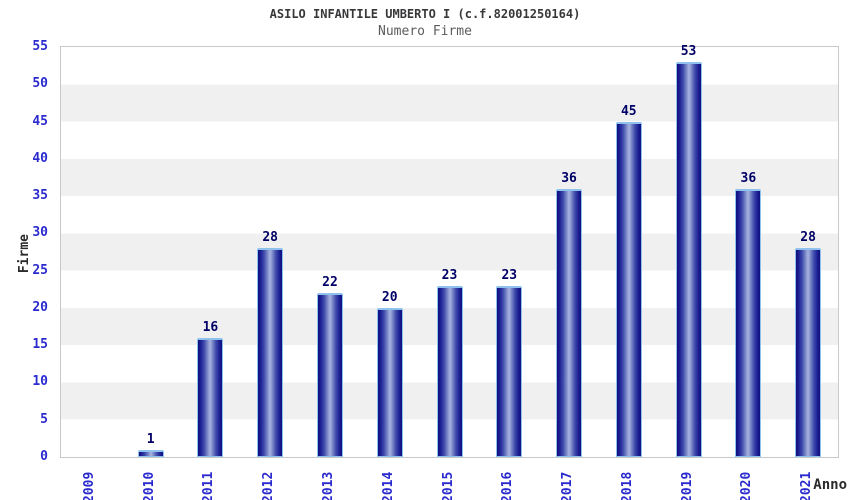 The height and width of the screenshot is (500, 850). Describe the element at coordinates (748, 323) in the screenshot. I see `bar-2020` at that location.